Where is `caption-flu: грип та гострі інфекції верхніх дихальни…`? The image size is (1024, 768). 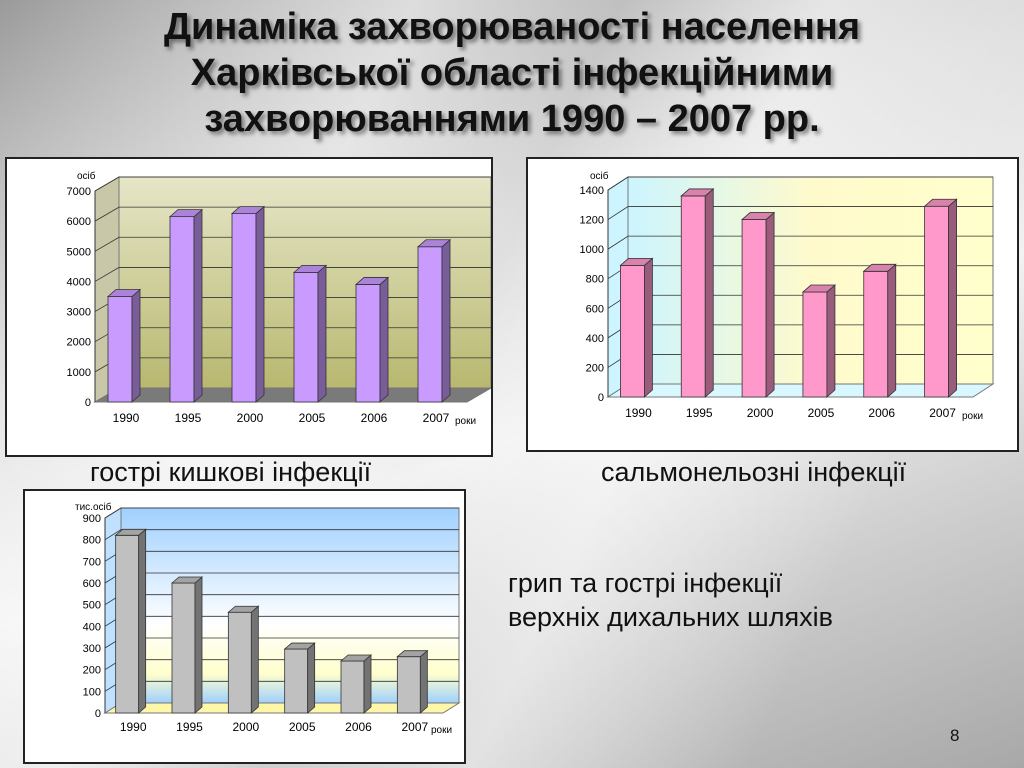 caption-flu: грип та гострі інфекції верхніх дихальни… is located at coordinates (718, 600).